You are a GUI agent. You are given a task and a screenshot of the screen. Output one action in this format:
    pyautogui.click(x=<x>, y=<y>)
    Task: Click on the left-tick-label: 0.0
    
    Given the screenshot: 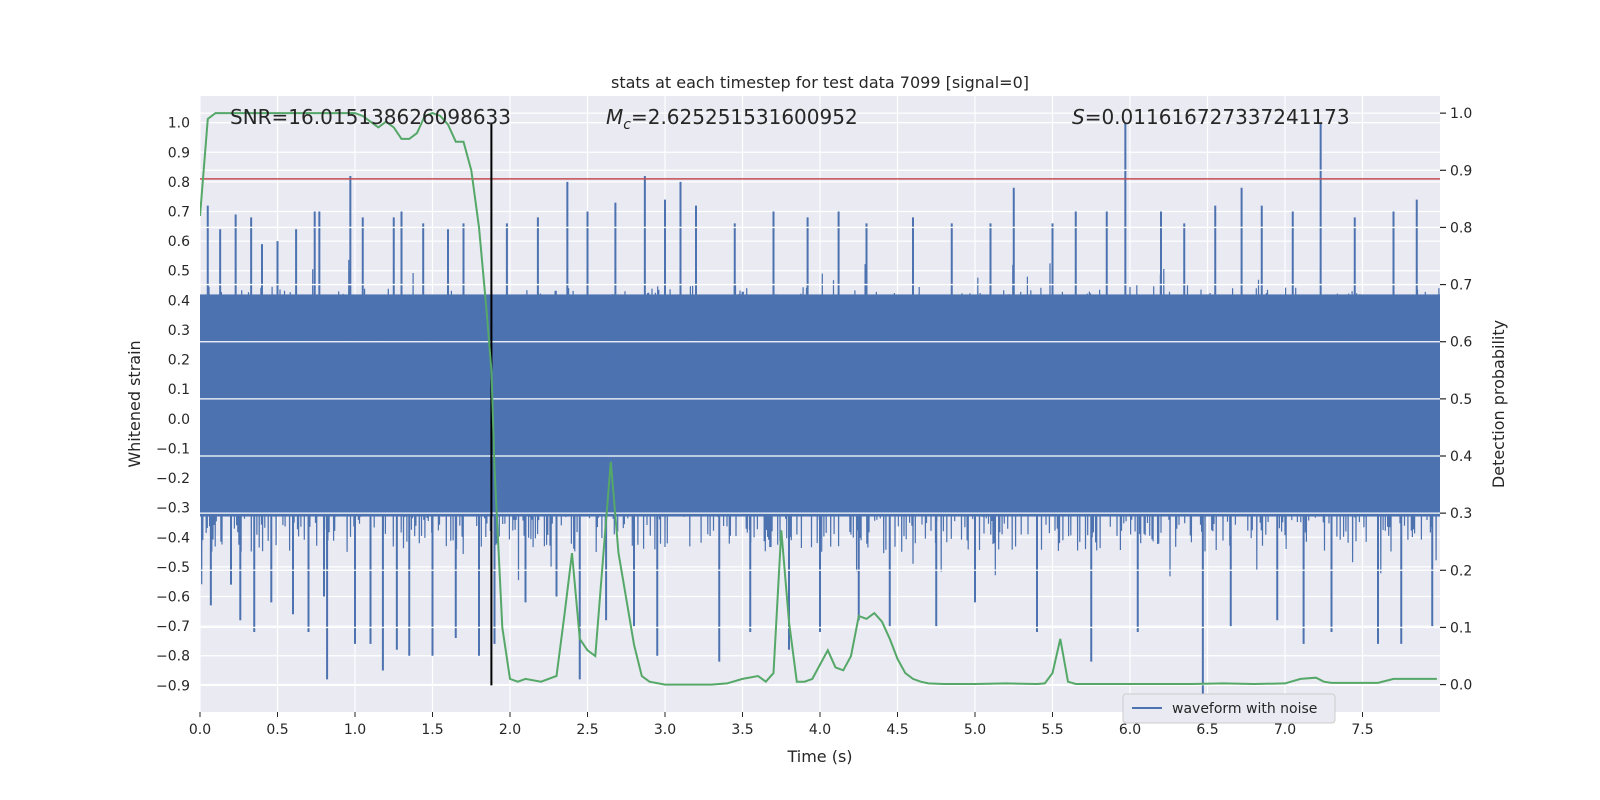 What is the action you would take?
    pyautogui.click(x=179, y=420)
    